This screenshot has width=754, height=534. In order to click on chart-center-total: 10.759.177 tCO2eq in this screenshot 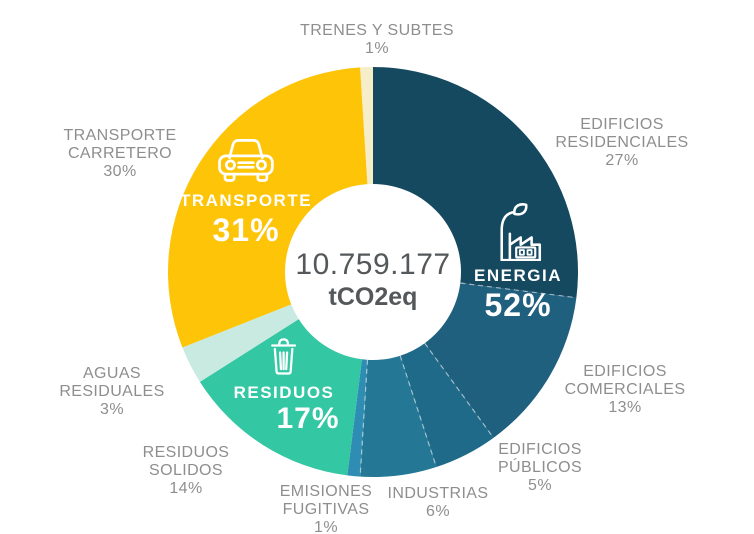, I will do `click(372, 280)`.